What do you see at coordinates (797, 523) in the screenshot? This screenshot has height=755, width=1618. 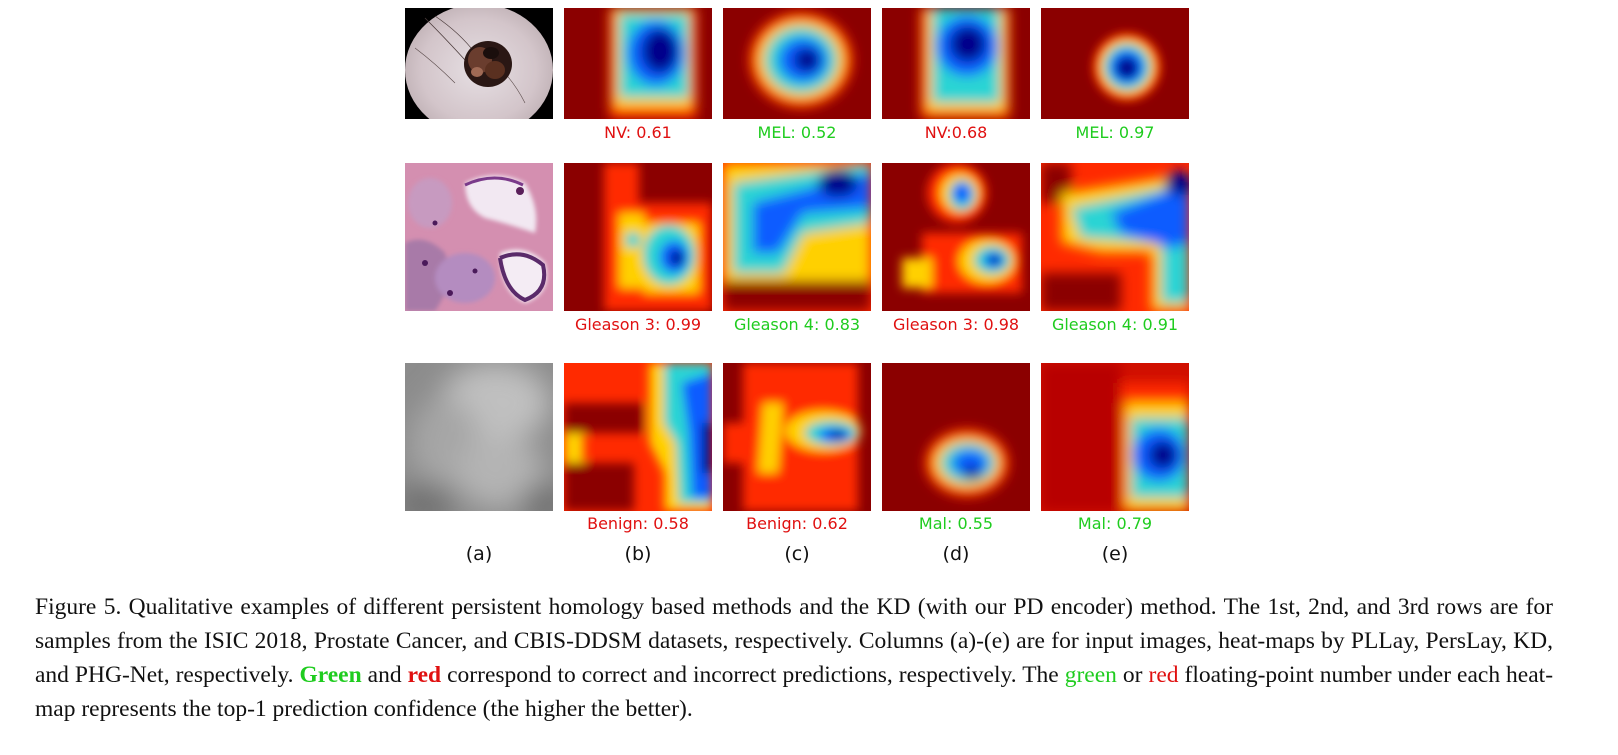 I see `prediction-label: Benign: 0.62` at bounding box center [797, 523].